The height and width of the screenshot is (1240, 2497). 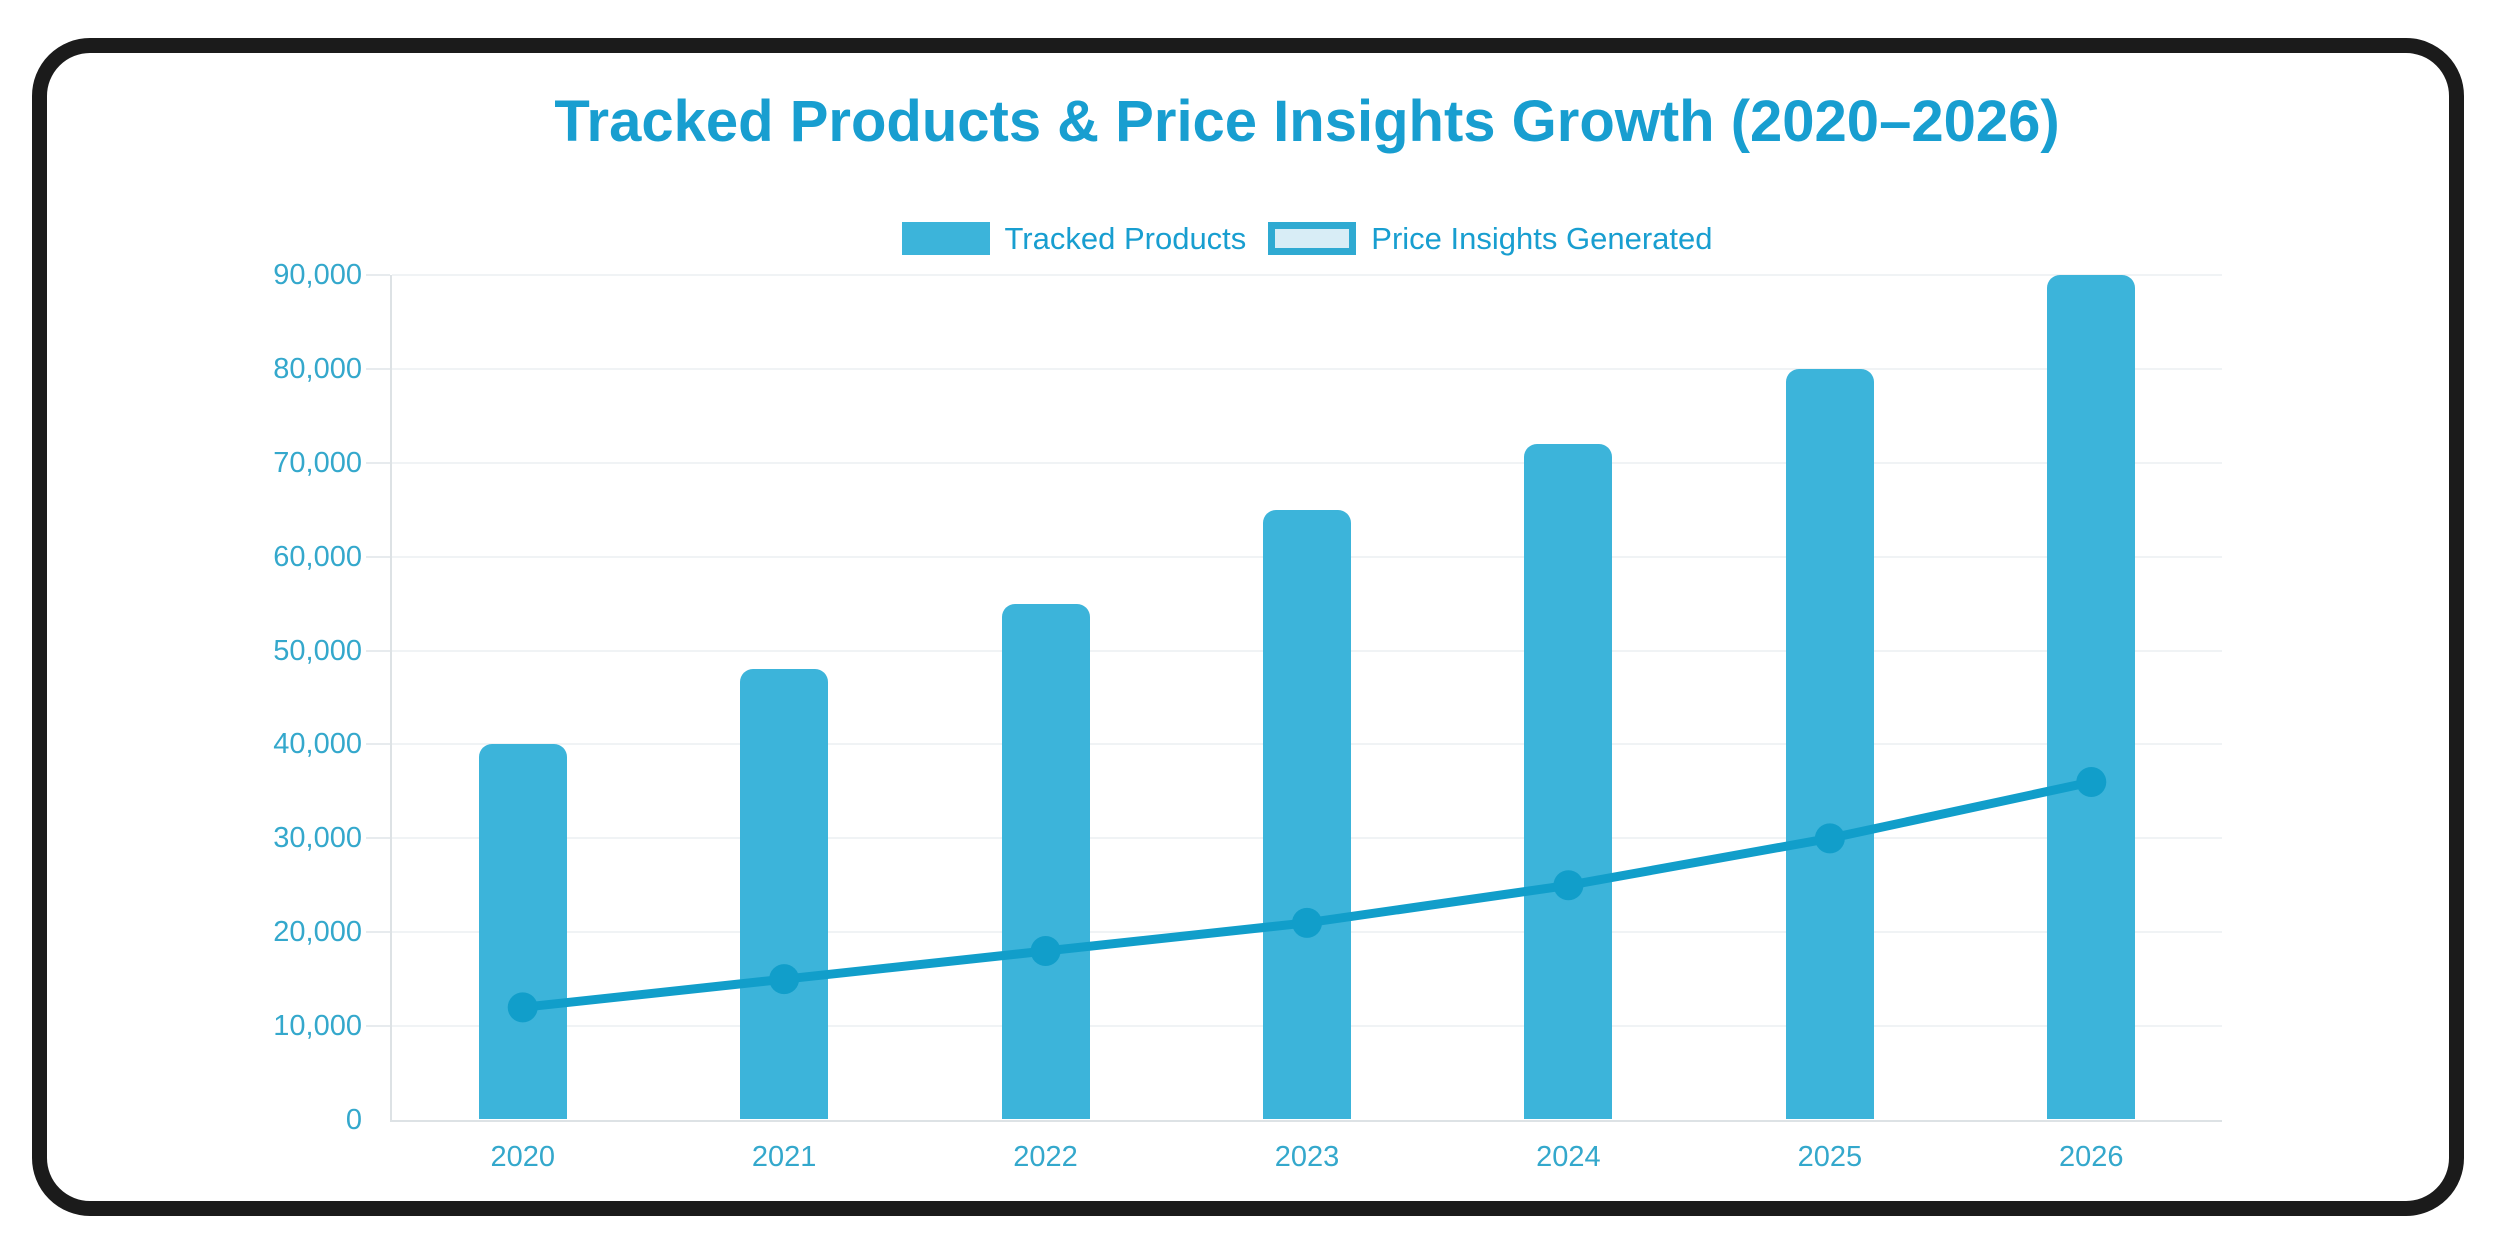 What do you see at coordinates (1045, 861) in the screenshot?
I see `bar-2022` at bounding box center [1045, 861].